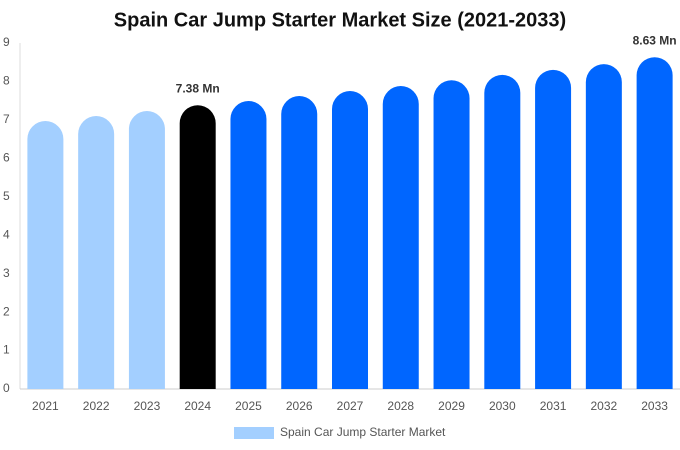 The image size is (680, 450). What do you see at coordinates (502, 406) in the screenshot?
I see `x-tick-label: 2030` at bounding box center [502, 406].